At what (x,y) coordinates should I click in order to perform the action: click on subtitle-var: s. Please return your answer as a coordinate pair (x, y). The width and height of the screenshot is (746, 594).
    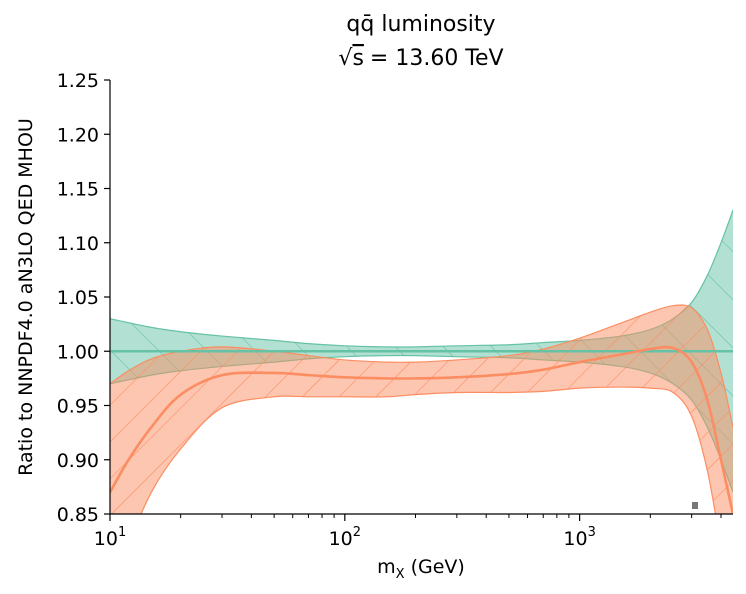
    Looking at the image, I should click on (357, 58).